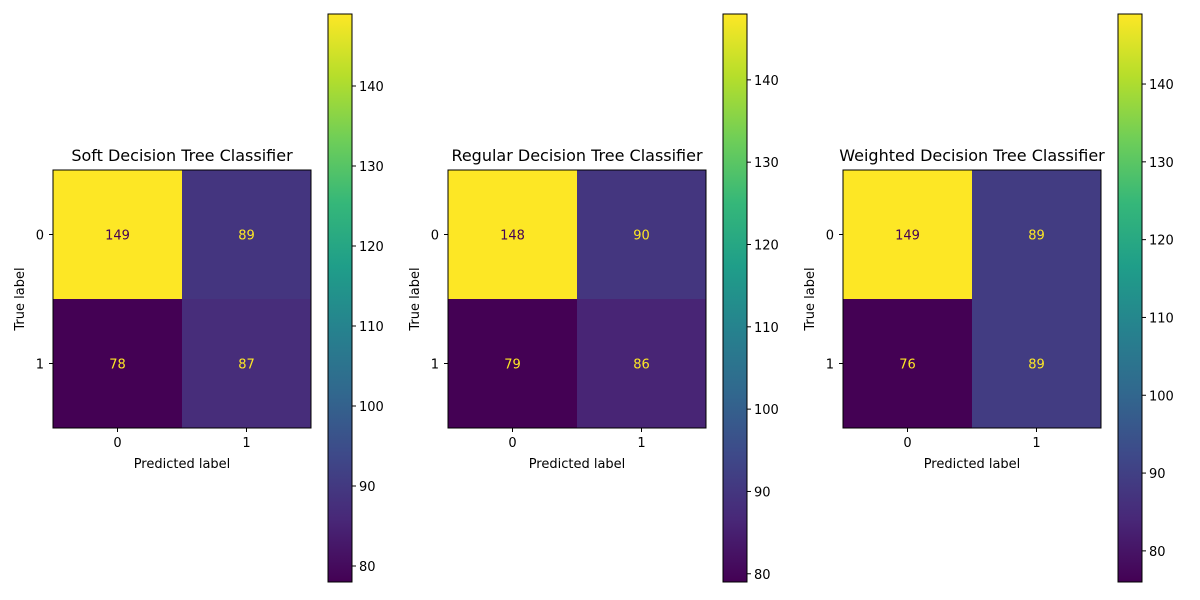 This screenshot has width=1200, height=600. I want to click on cell-value-label: 90, so click(641, 236).